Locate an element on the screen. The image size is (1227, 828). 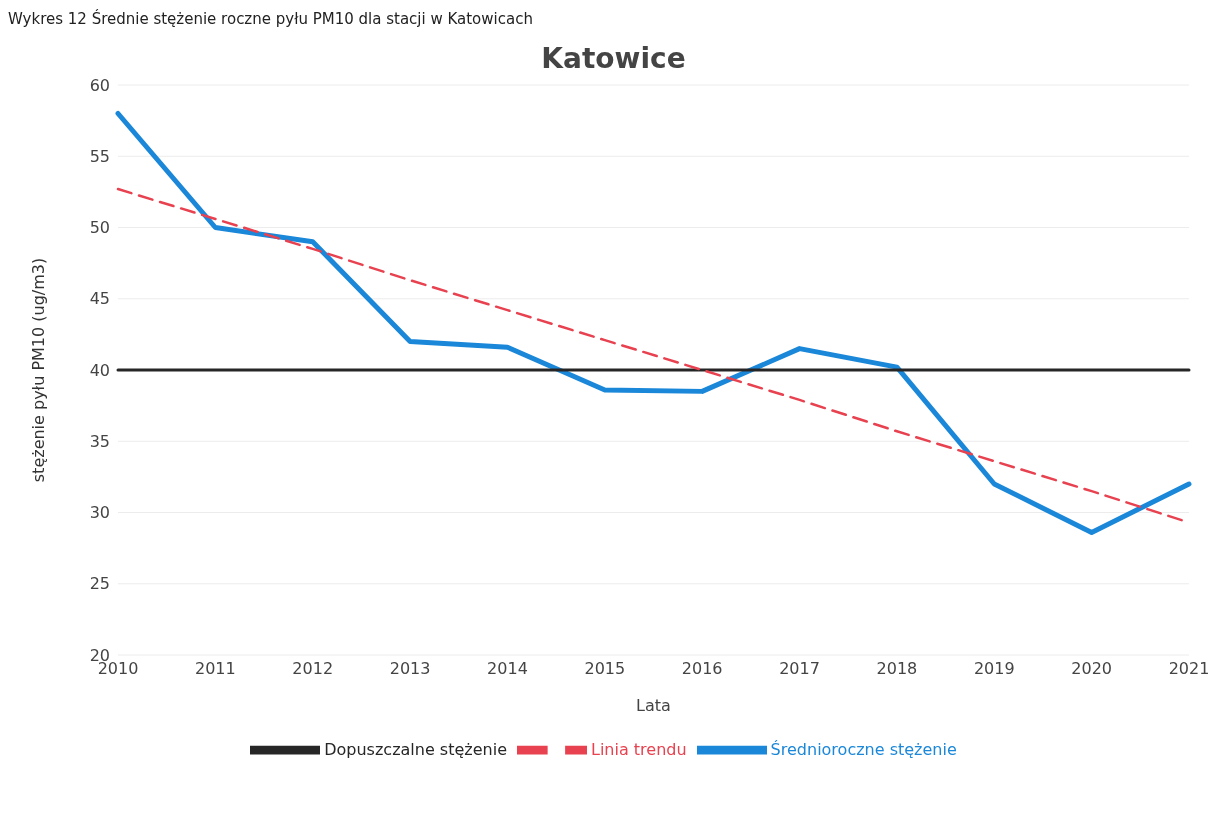
x-tick-label: 2018 is located at coordinates (897, 669).